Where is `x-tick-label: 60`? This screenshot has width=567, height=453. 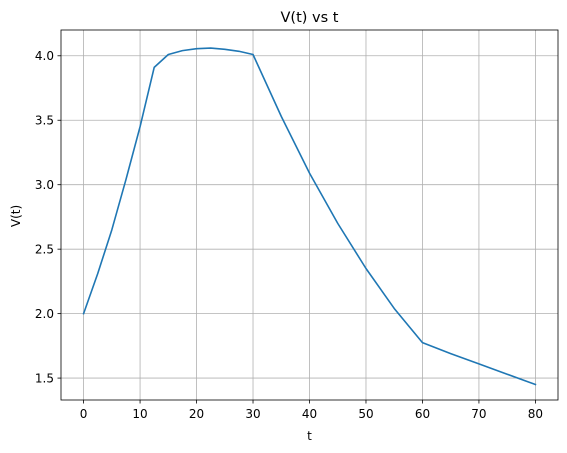 x-tick-label: 60 is located at coordinates (422, 414).